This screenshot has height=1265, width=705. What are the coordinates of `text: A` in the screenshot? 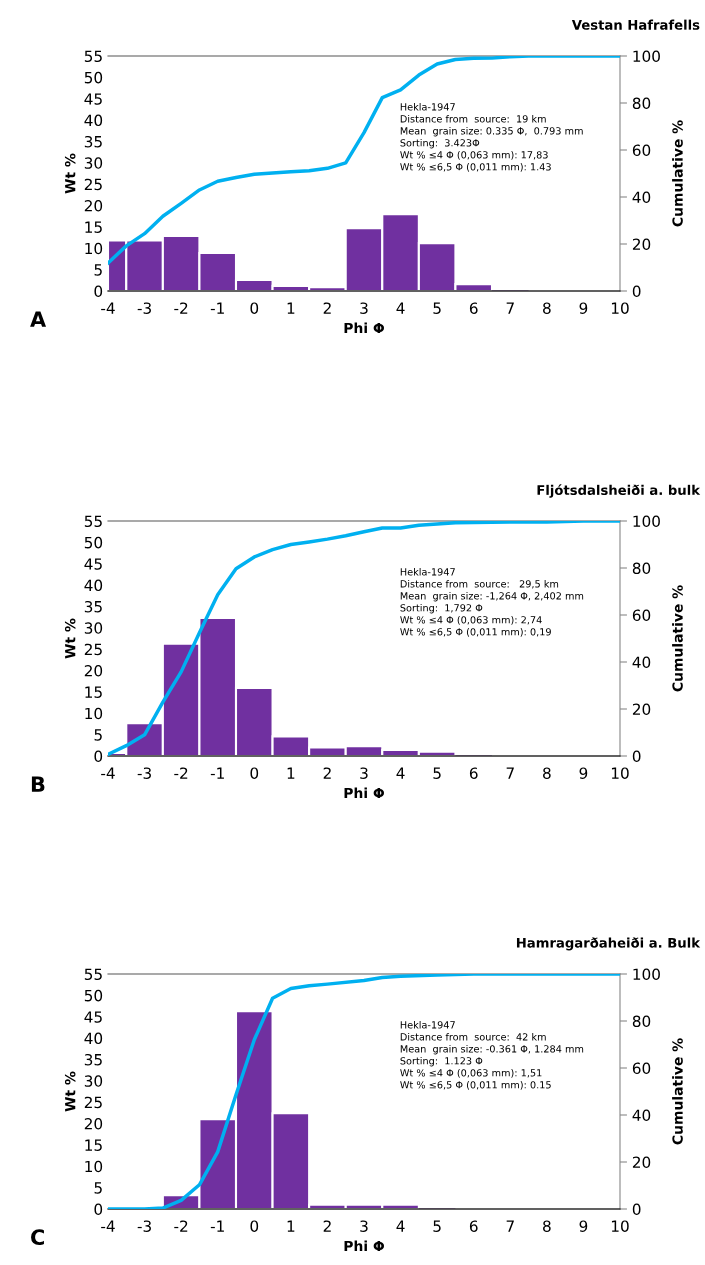 It's located at (38, 319).